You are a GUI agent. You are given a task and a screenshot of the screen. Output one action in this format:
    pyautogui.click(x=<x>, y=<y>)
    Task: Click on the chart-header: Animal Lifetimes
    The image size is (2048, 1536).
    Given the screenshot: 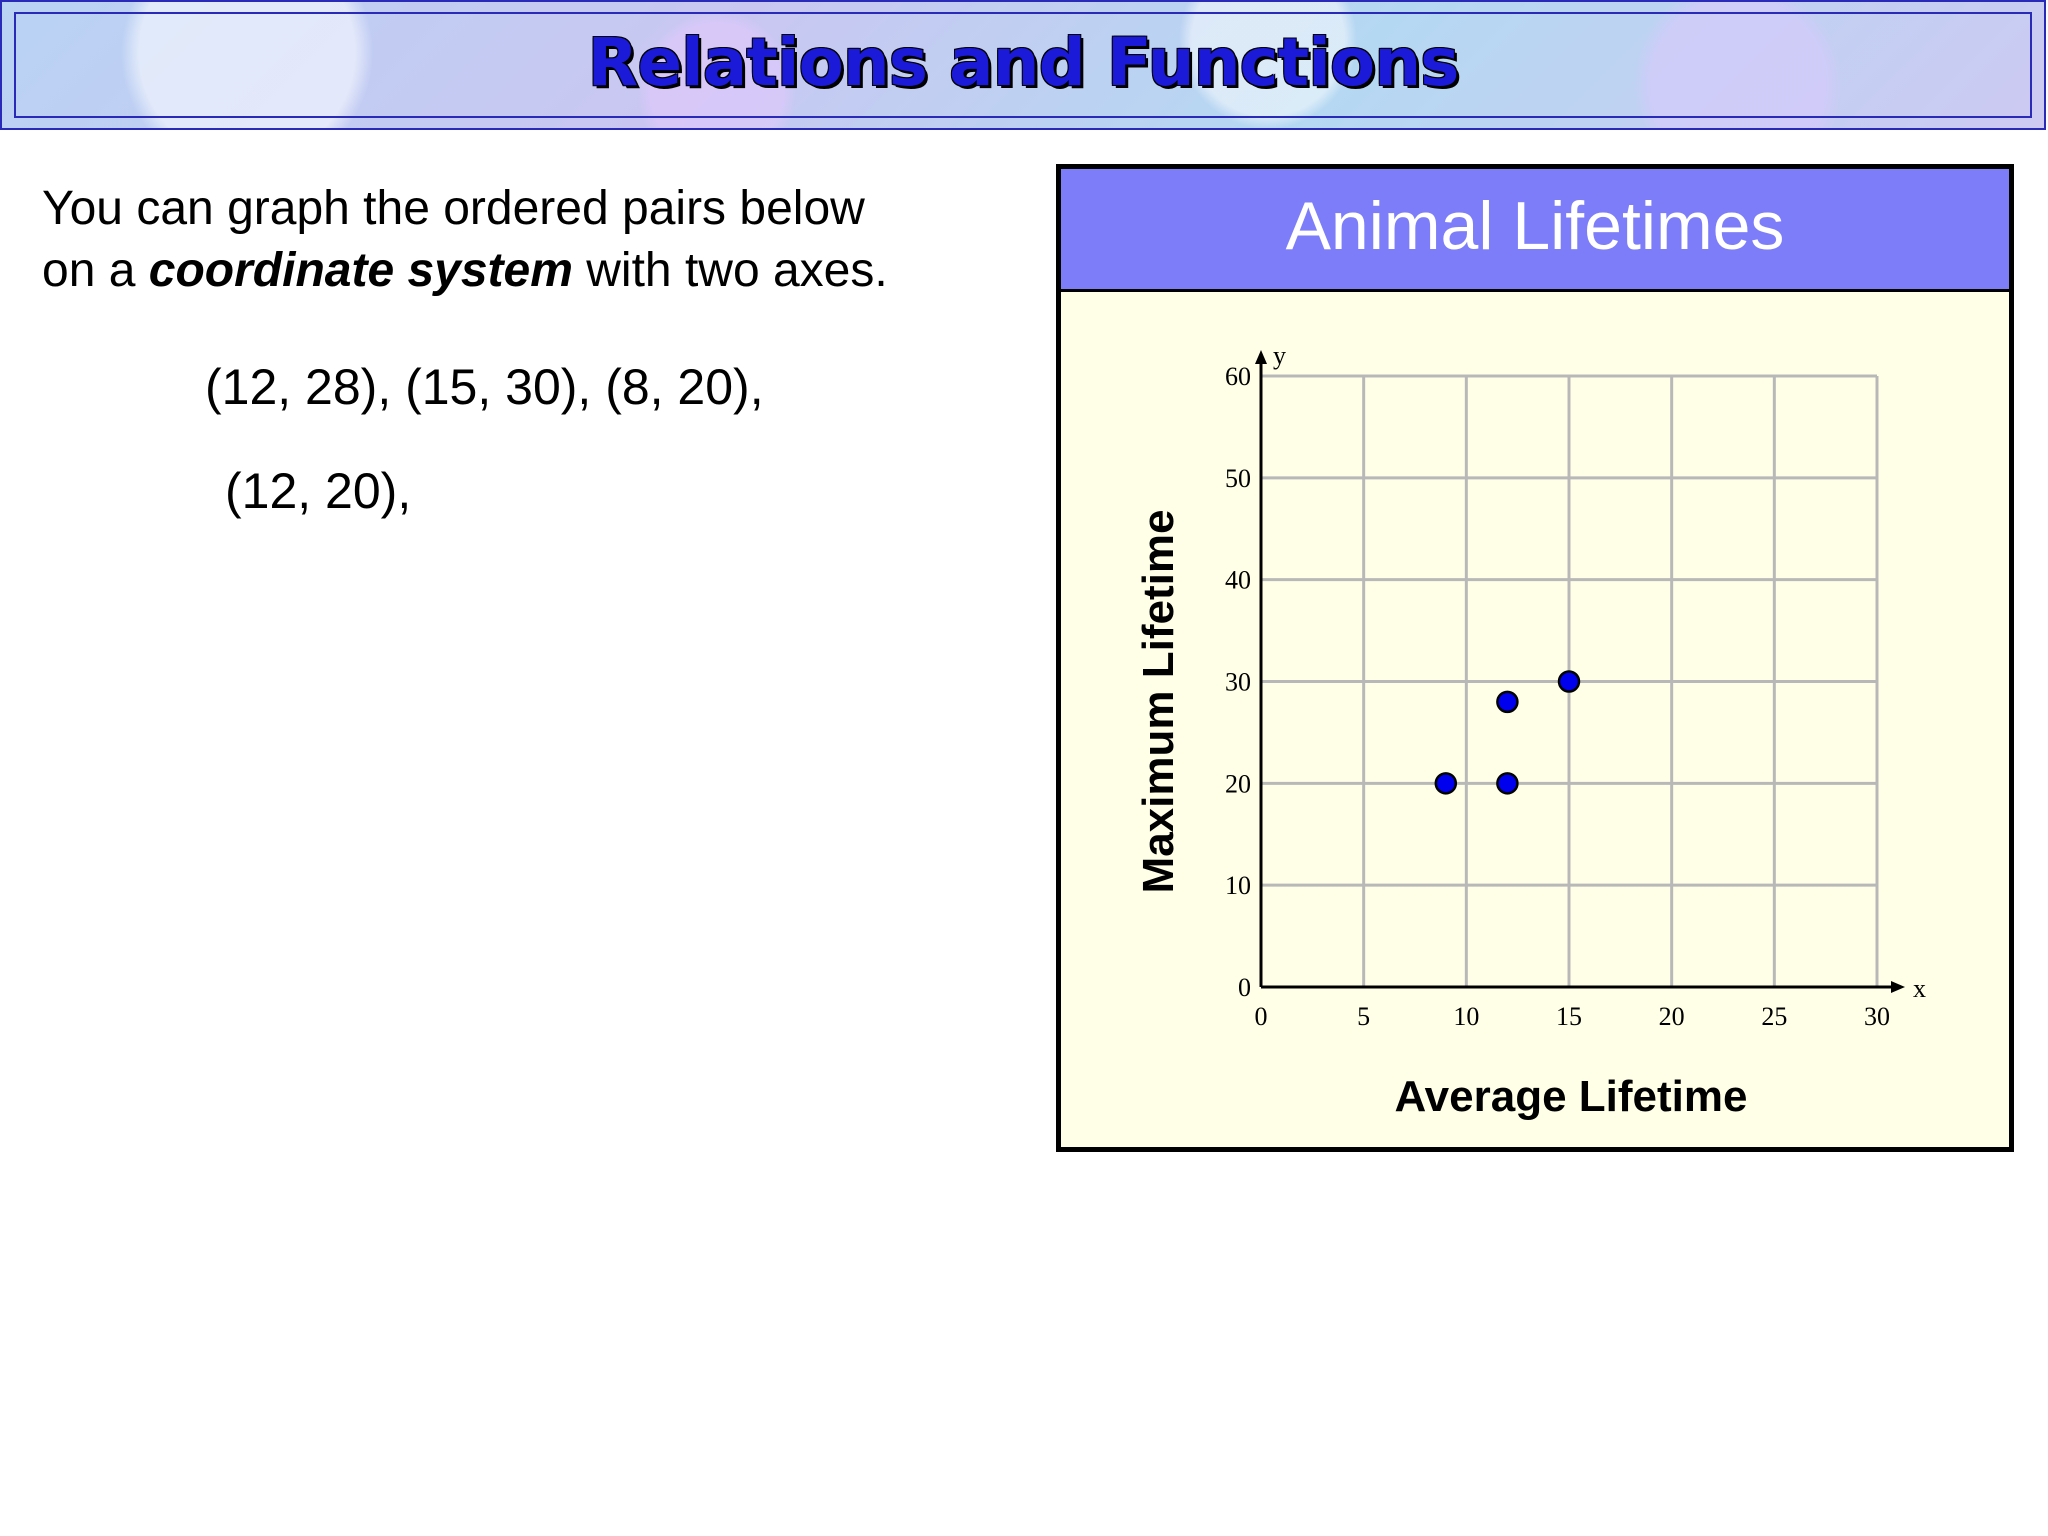 What is the action you would take?
    pyautogui.click(x=1535, y=230)
    